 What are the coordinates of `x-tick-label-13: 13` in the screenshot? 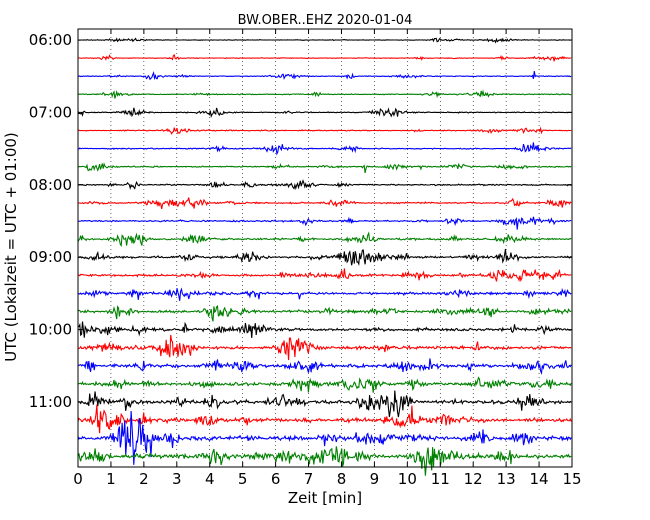 It's located at (506, 479).